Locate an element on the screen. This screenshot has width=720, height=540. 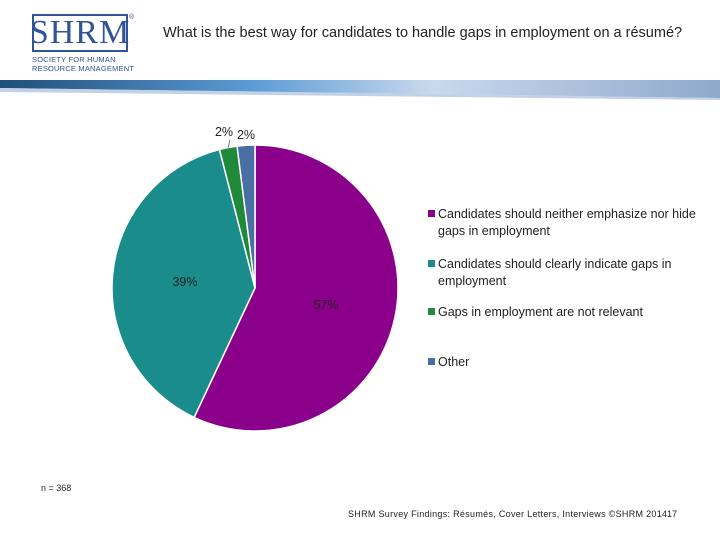
header-banner is located at coordinates (360, 90).